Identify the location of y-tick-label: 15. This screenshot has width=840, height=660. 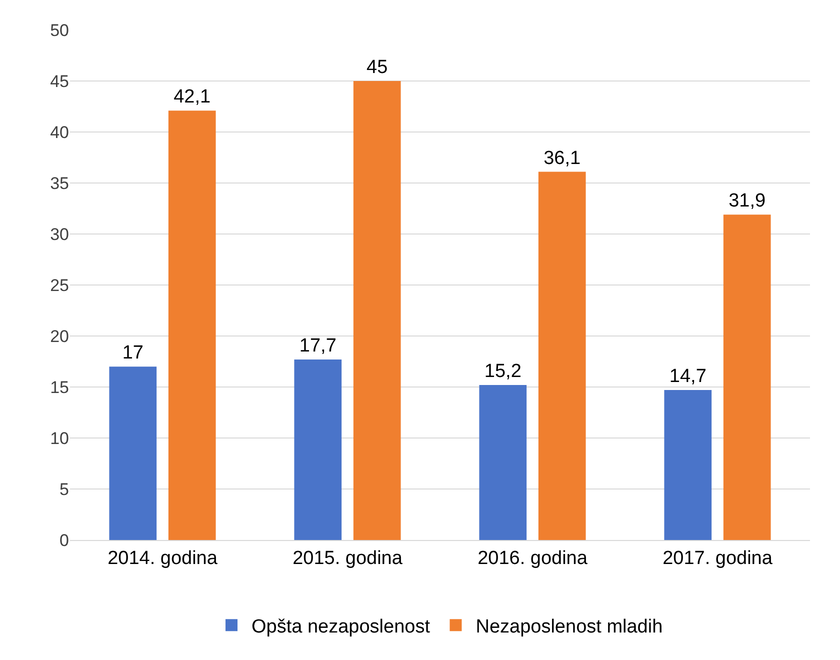
(59, 387).